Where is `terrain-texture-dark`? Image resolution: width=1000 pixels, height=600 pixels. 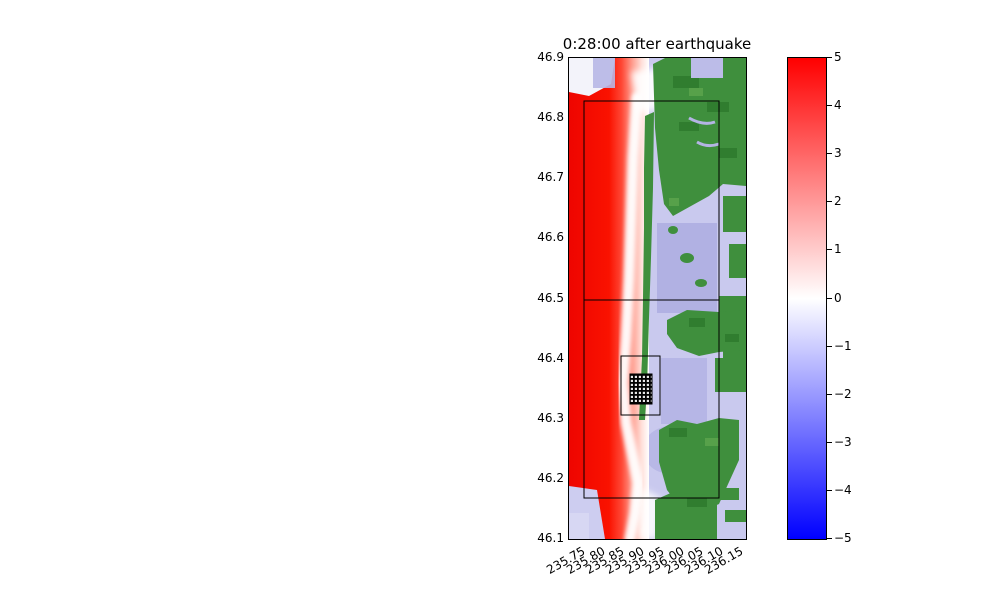
terrain-texture-dark is located at coordinates (704, 291).